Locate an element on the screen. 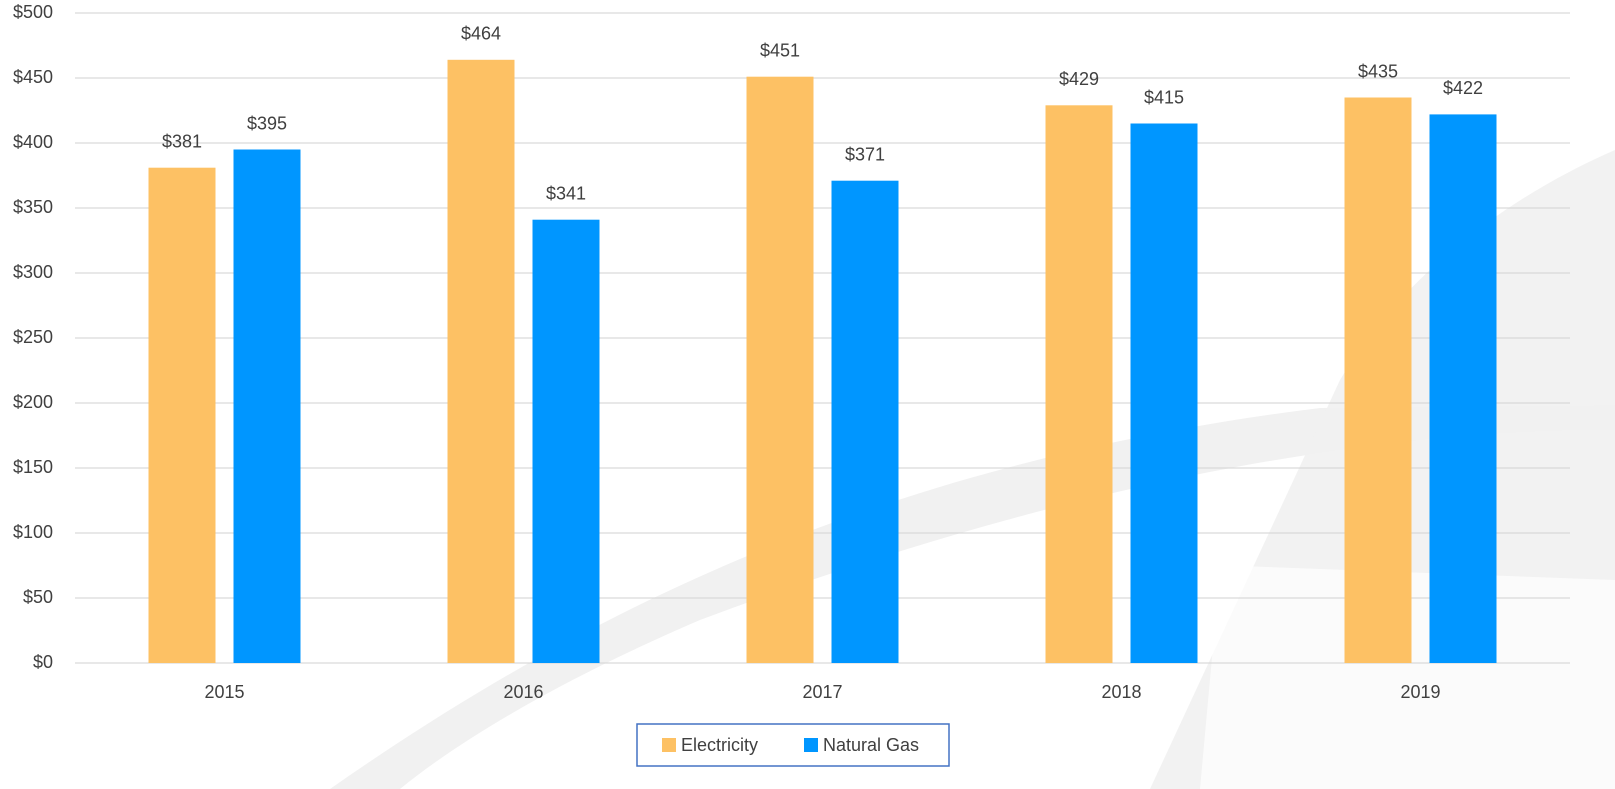 Image resolution: width=1615 pixels, height=789 pixels. y-tick-label: $250 is located at coordinates (33, 337).